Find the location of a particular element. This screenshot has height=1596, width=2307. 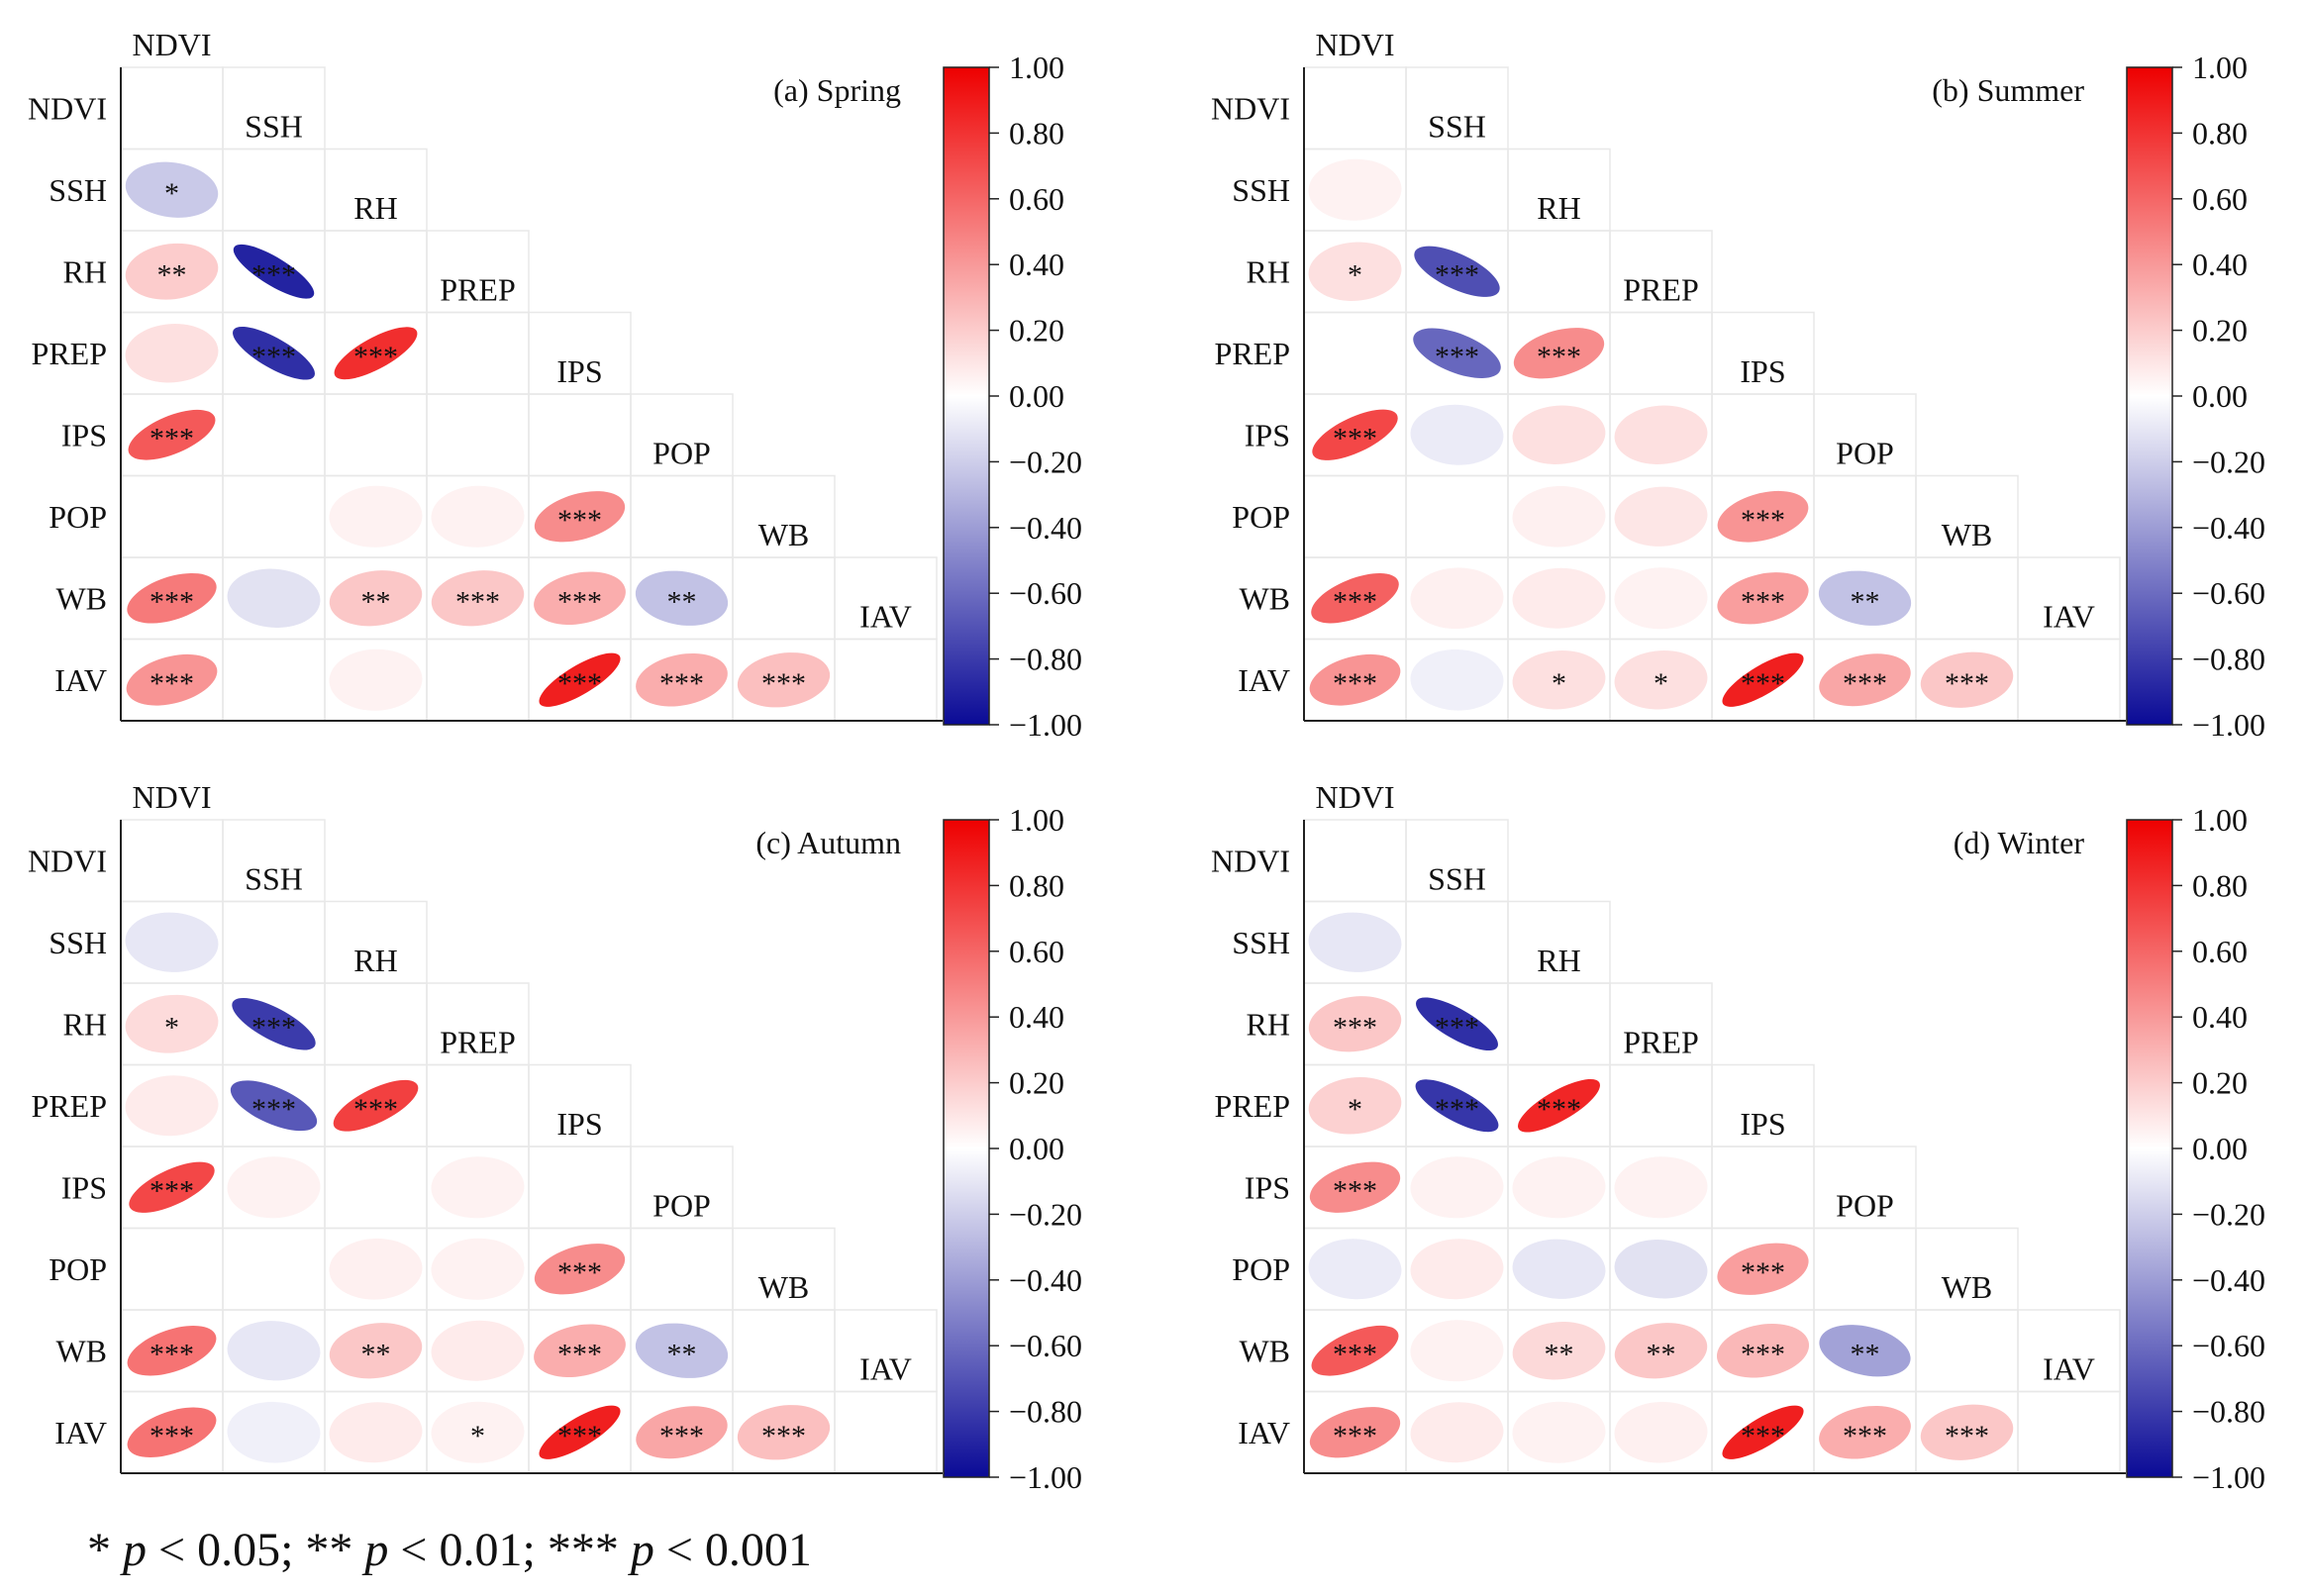

column-label: WB is located at coordinates (1967, 1287).